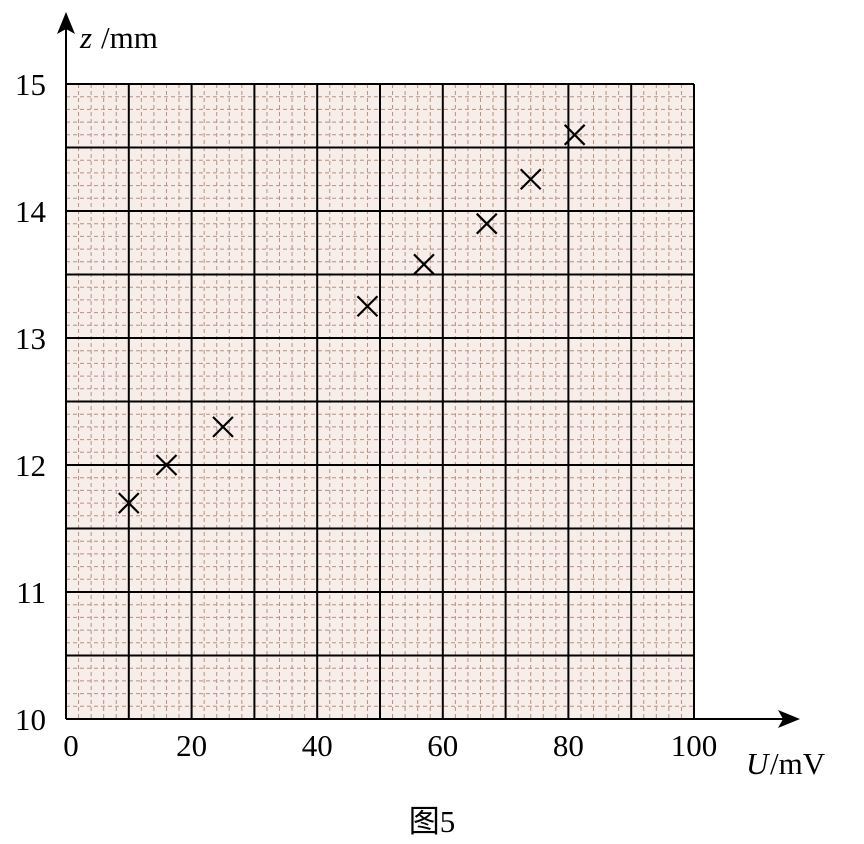 This screenshot has width=864, height=844. I want to click on x-tick-label: 100, so click(694, 745).